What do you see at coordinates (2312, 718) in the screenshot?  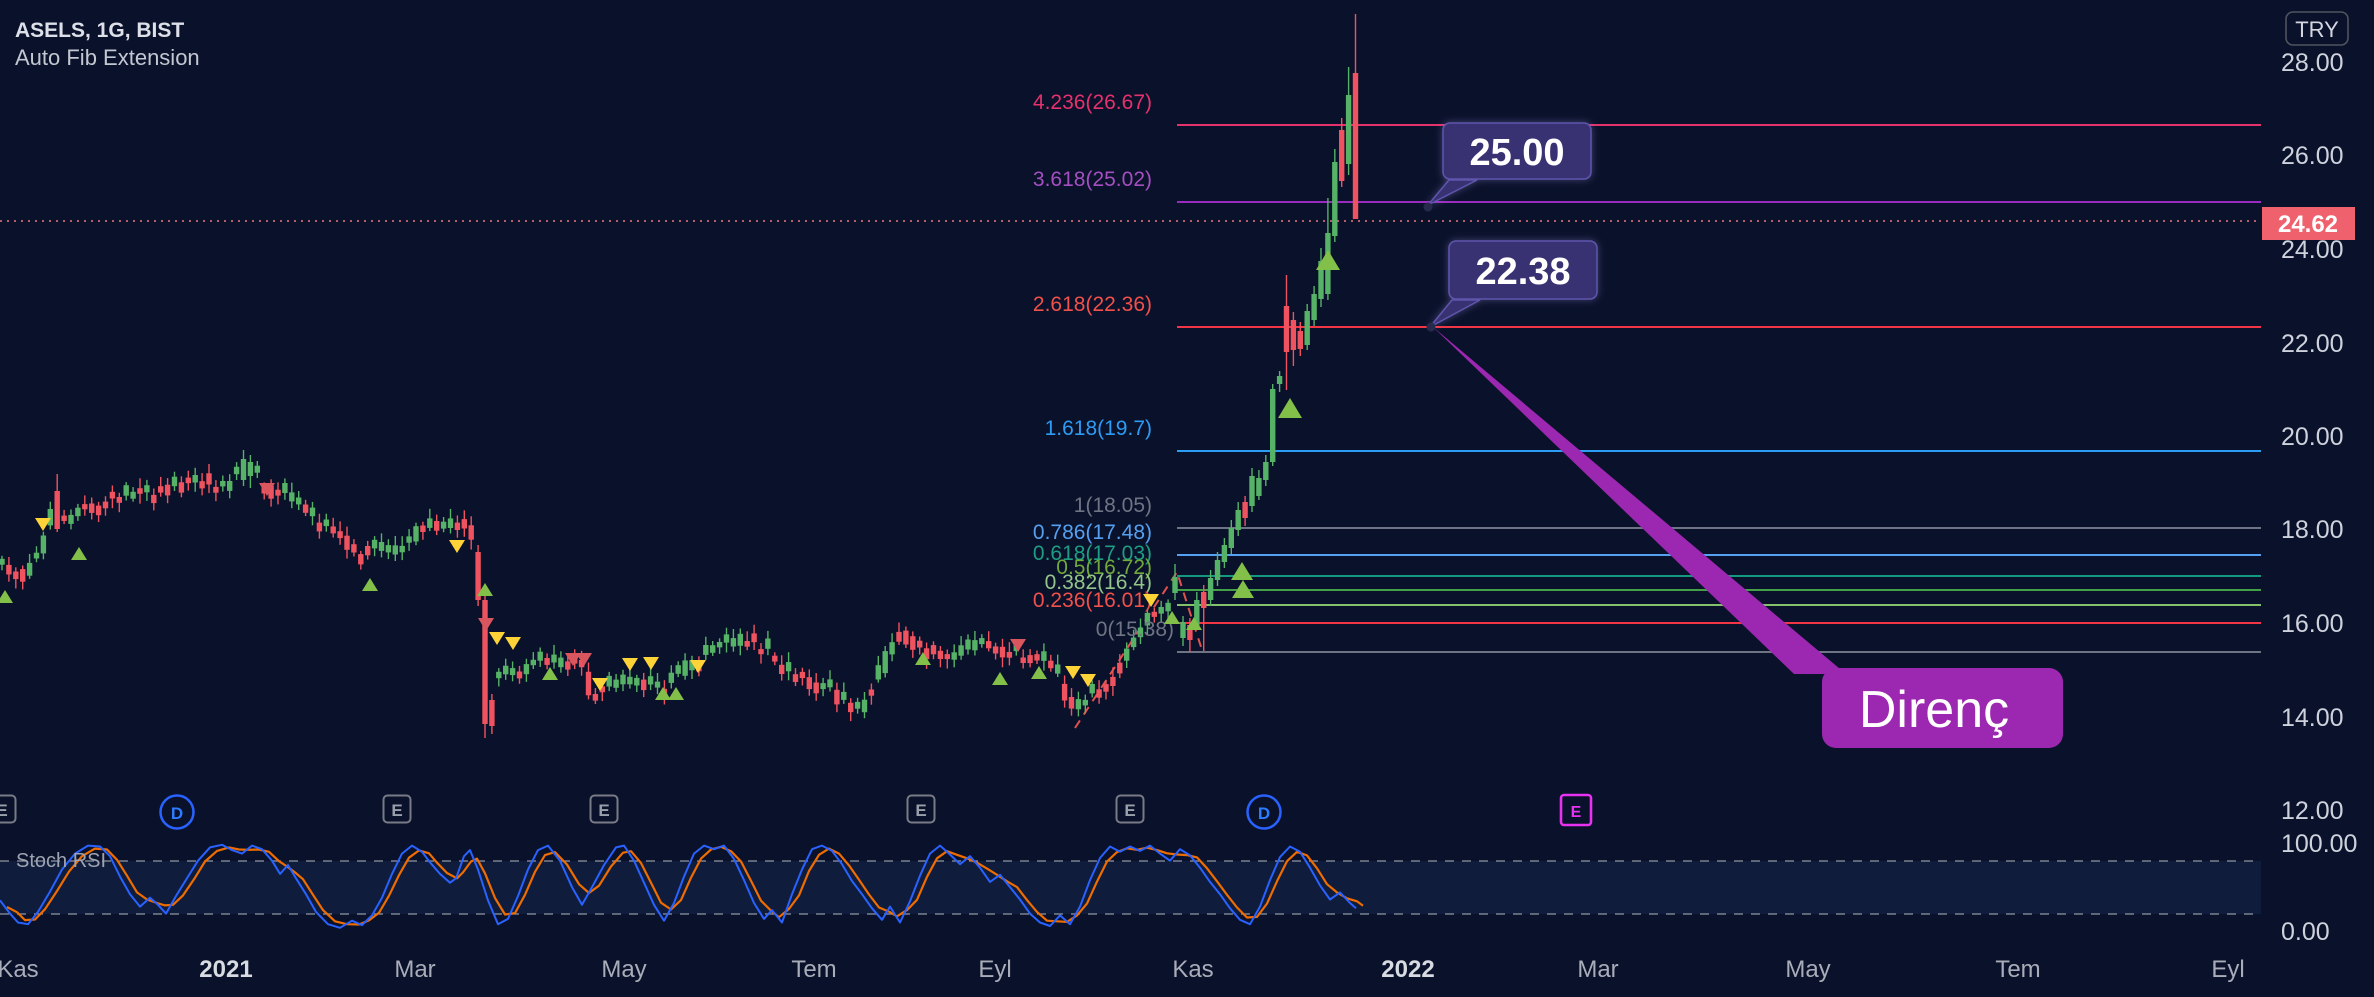 I see `svg-text: 14.00` at bounding box center [2312, 718].